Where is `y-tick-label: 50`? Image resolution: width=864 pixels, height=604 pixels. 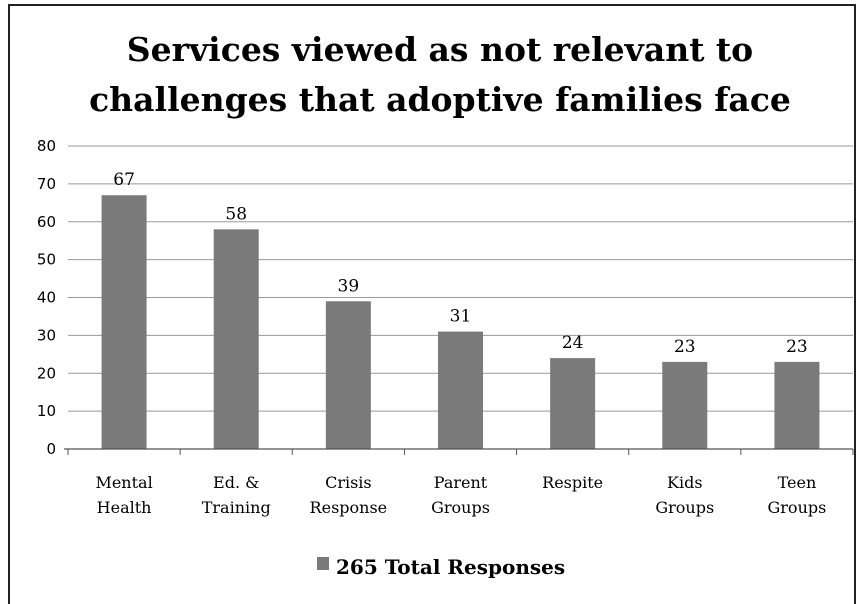
y-tick-label: 50 is located at coordinates (46, 260).